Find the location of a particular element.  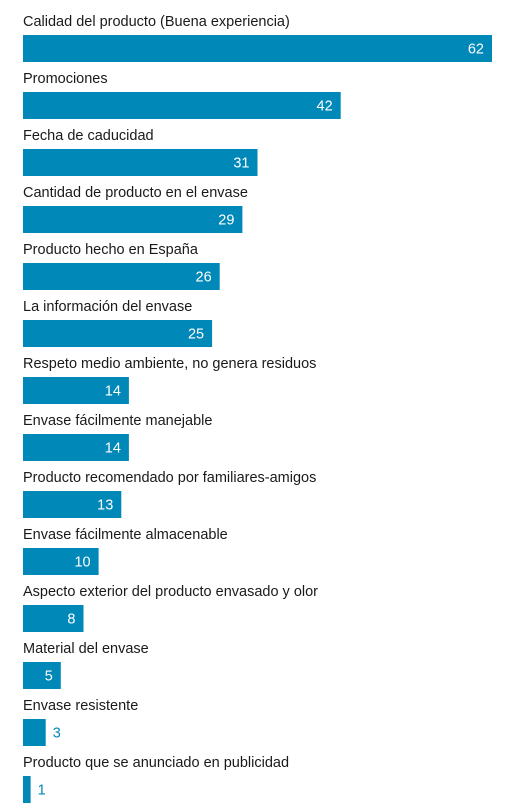

value-label: 26 is located at coordinates (204, 278).